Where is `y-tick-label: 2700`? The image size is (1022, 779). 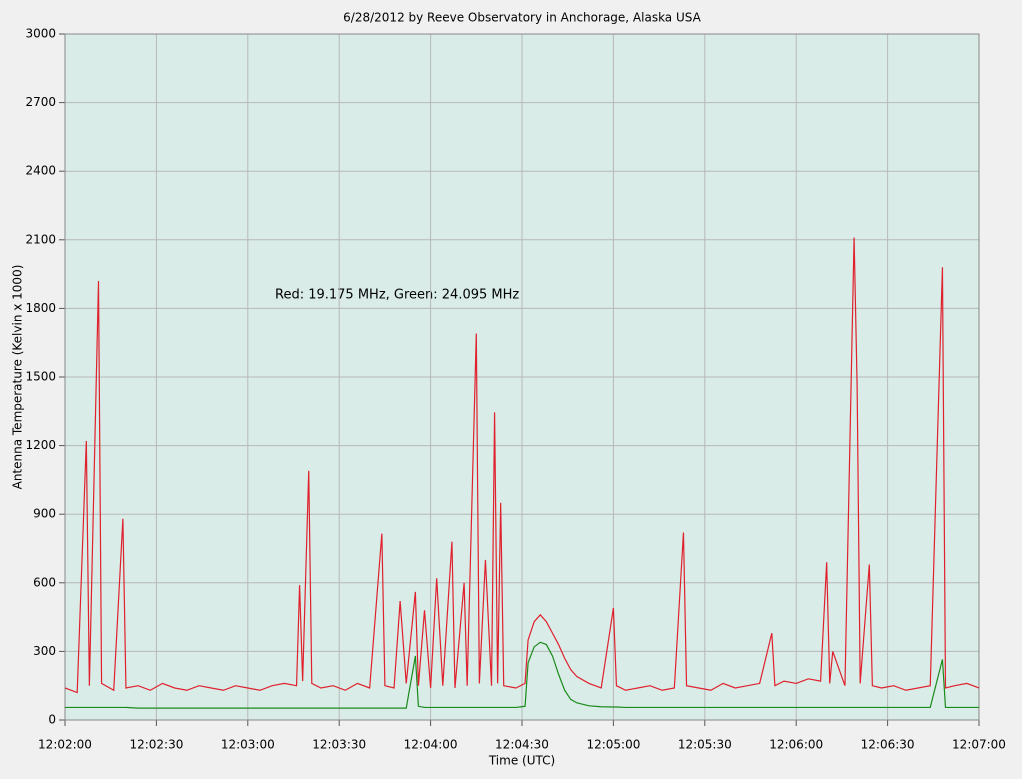
y-tick-label: 2700 is located at coordinates (40, 102).